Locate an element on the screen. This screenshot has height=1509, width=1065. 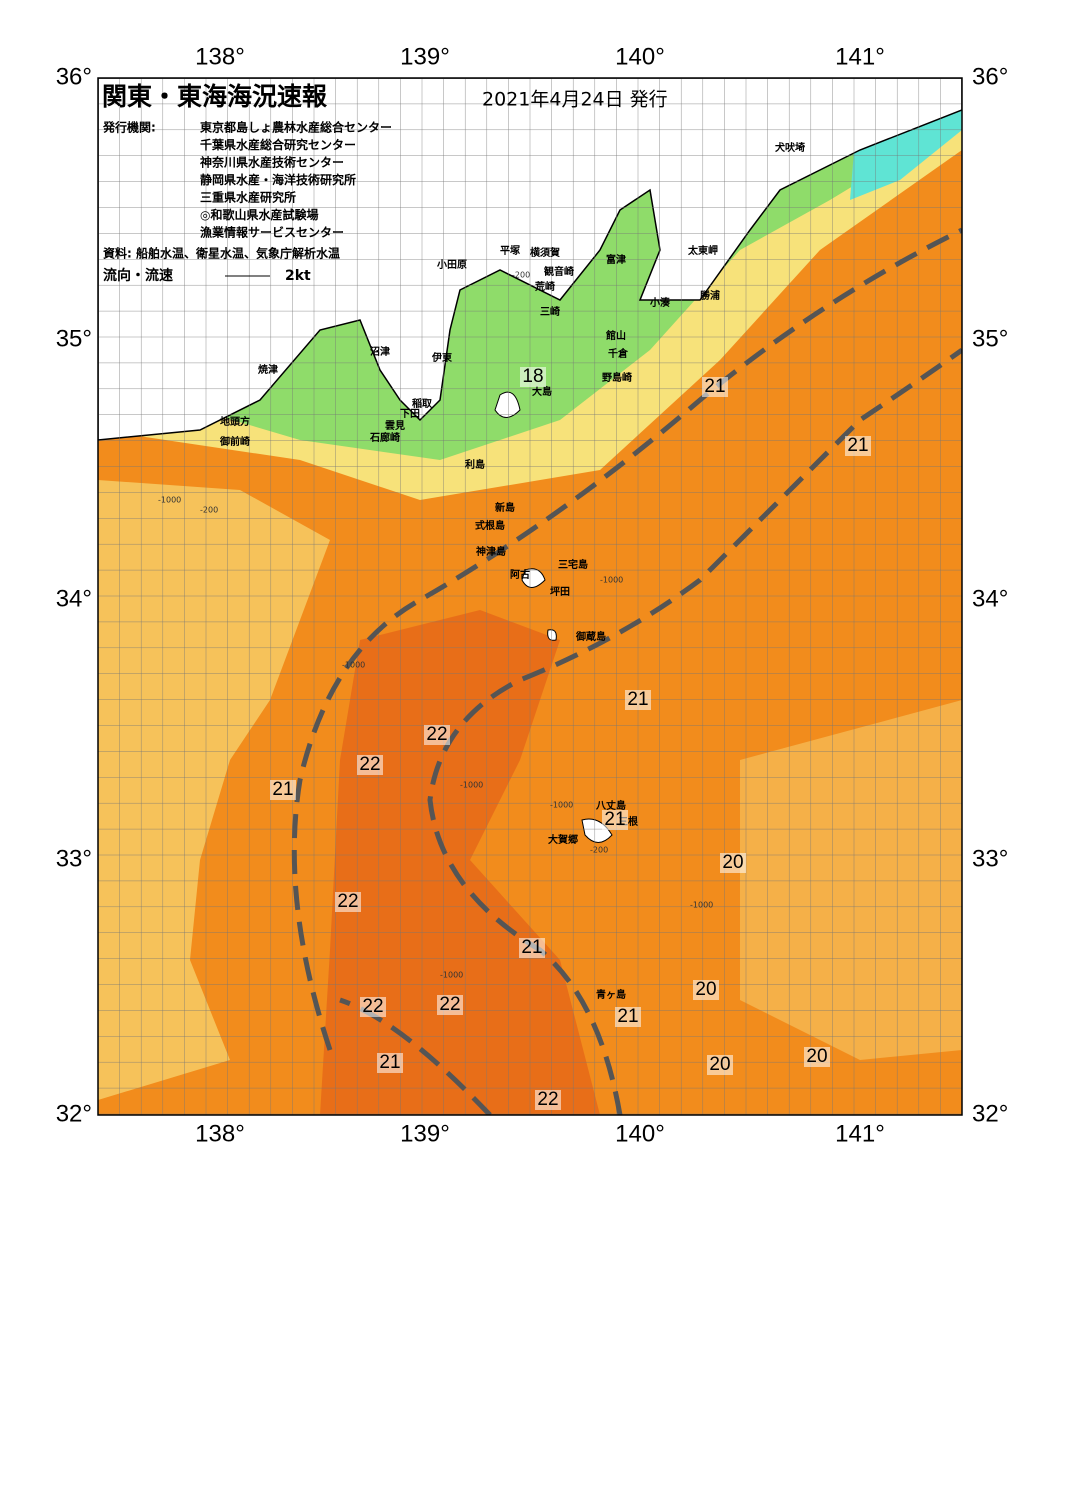
place-name: 沼津 is located at coordinates (380, 351).